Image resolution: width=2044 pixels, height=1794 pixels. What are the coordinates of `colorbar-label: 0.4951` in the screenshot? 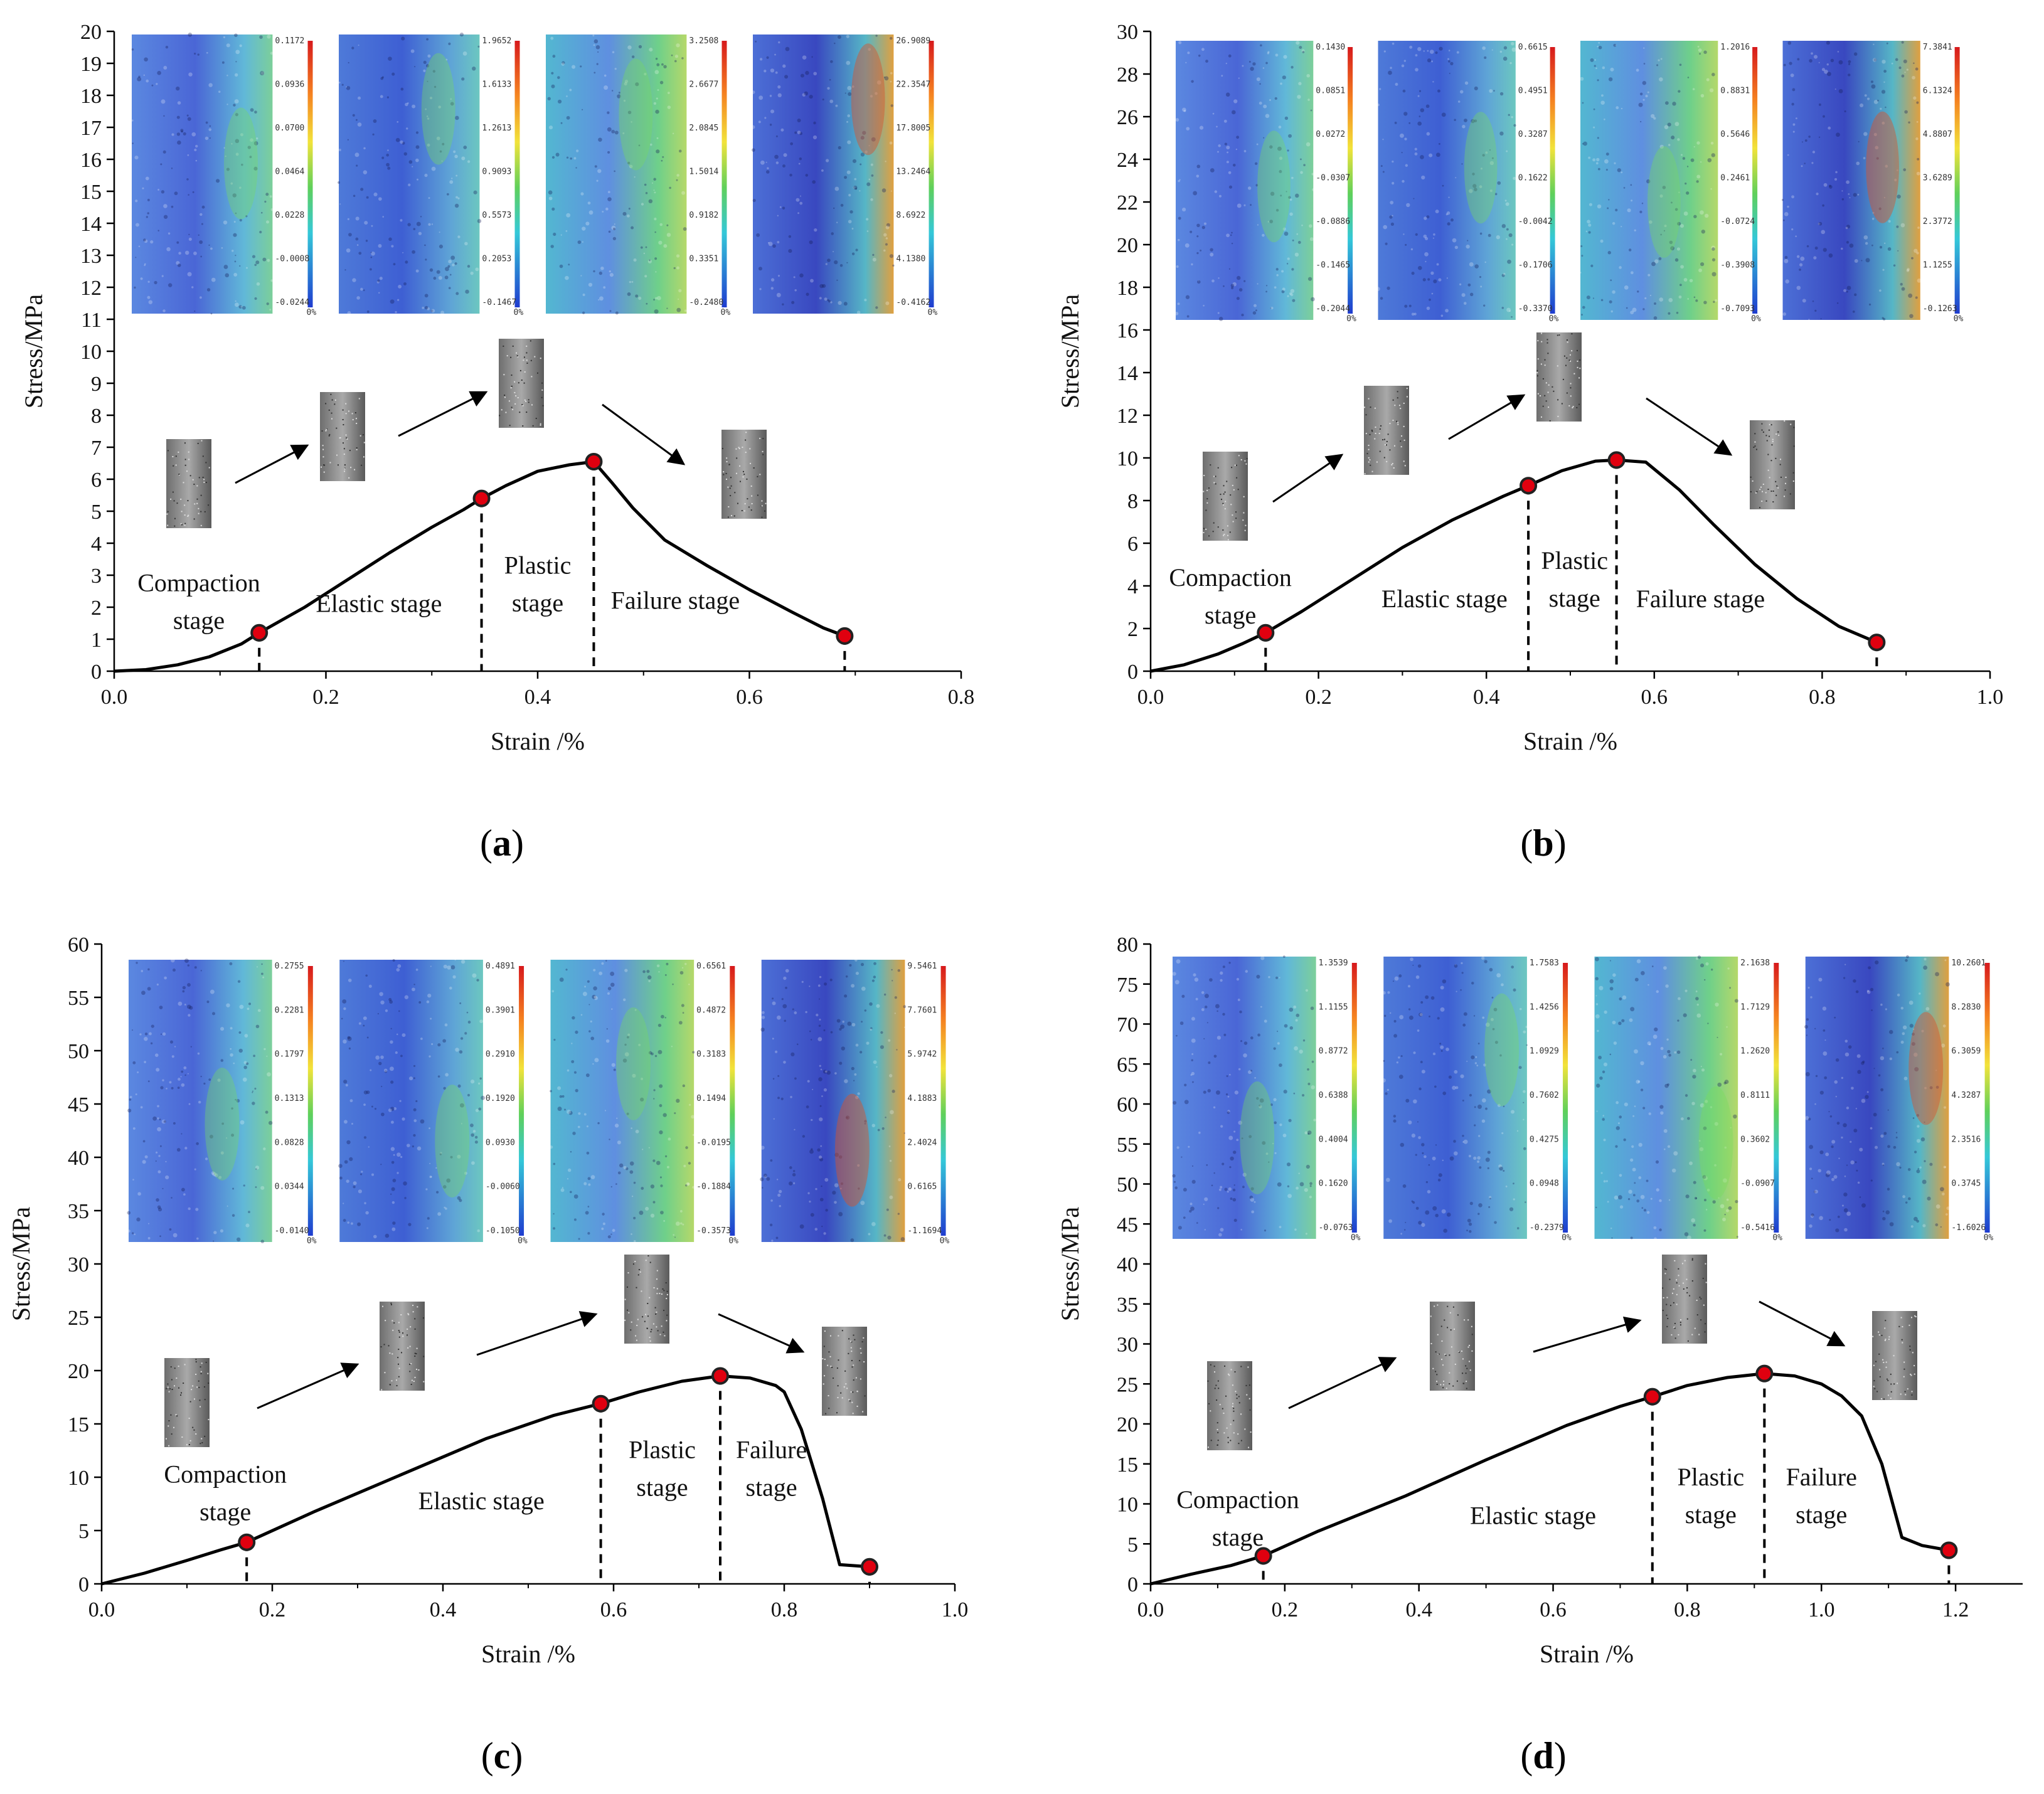 It's located at (1533, 92).